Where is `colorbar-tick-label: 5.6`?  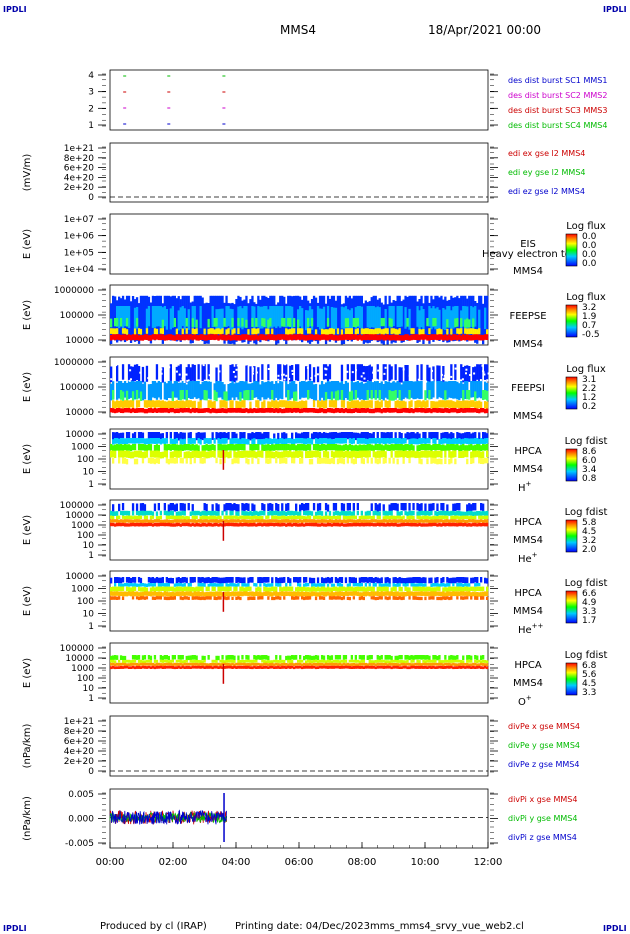
colorbar-tick-label: 5.6 is located at coordinates (589, 675).